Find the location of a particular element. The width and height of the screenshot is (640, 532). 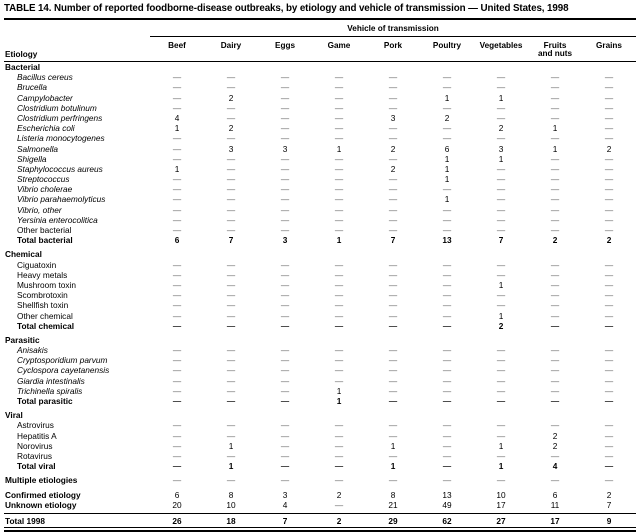

row-values: — — — — — 1 — — — is located at coordinates (393, 199).